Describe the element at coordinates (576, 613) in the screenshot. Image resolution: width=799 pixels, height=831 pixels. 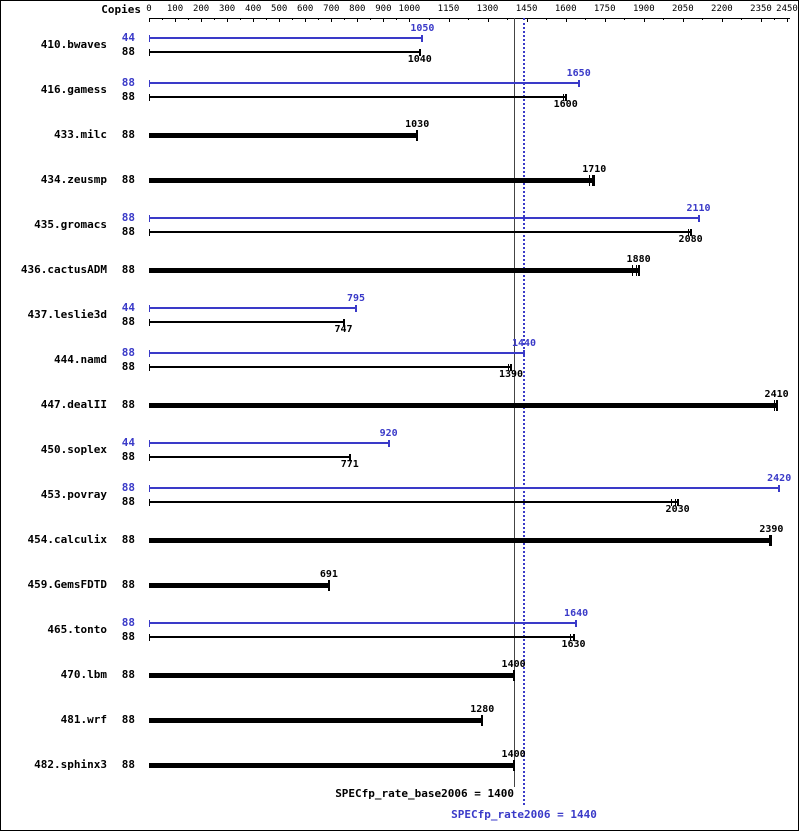
I see `bar-value-label: 1640` at that location.